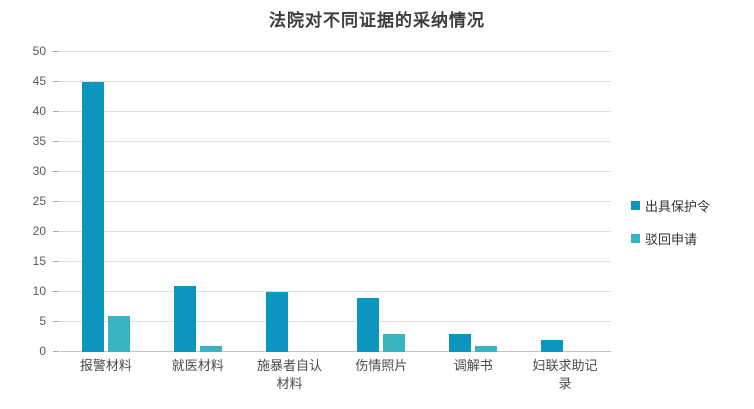 The image size is (754, 409). I want to click on bar-series1-cat3, so click(368, 325).